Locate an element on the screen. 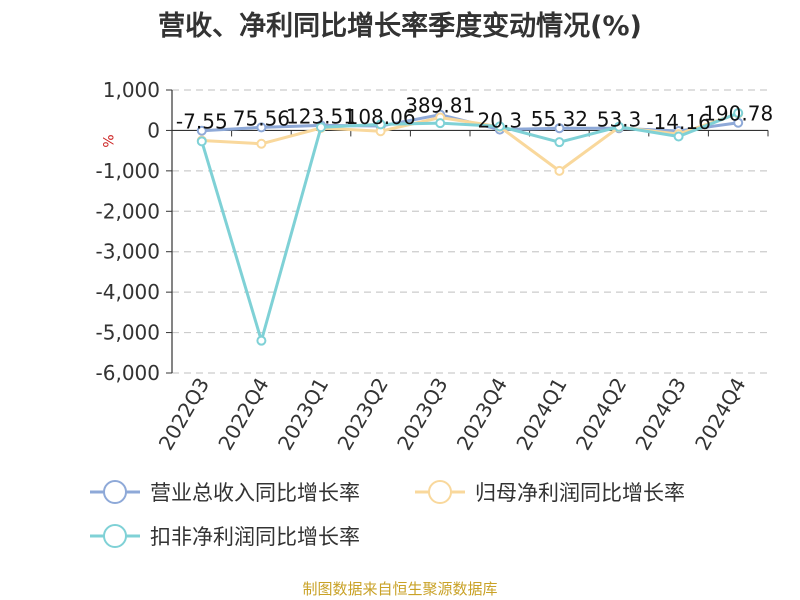 Image resolution: width=800 pixels, height=600 pixels. x-tick-label: 2024Q1 is located at coordinates (541, 414).